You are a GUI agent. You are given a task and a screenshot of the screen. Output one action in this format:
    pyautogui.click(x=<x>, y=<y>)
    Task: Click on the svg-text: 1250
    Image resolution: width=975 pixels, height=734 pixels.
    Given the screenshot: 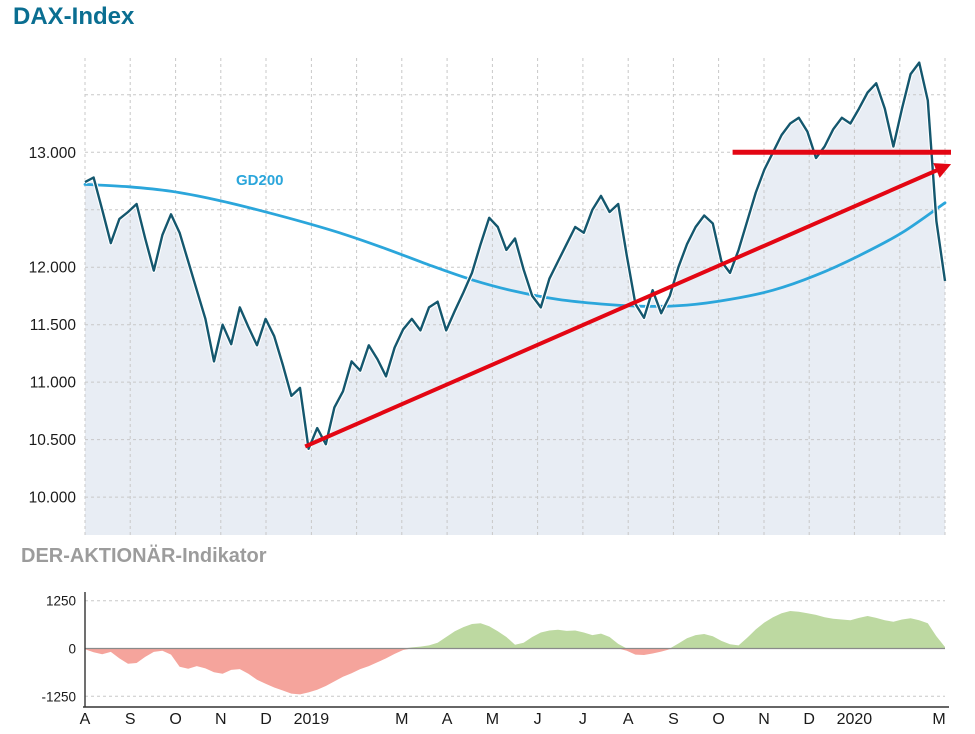 What is the action you would take?
    pyautogui.click(x=61, y=601)
    